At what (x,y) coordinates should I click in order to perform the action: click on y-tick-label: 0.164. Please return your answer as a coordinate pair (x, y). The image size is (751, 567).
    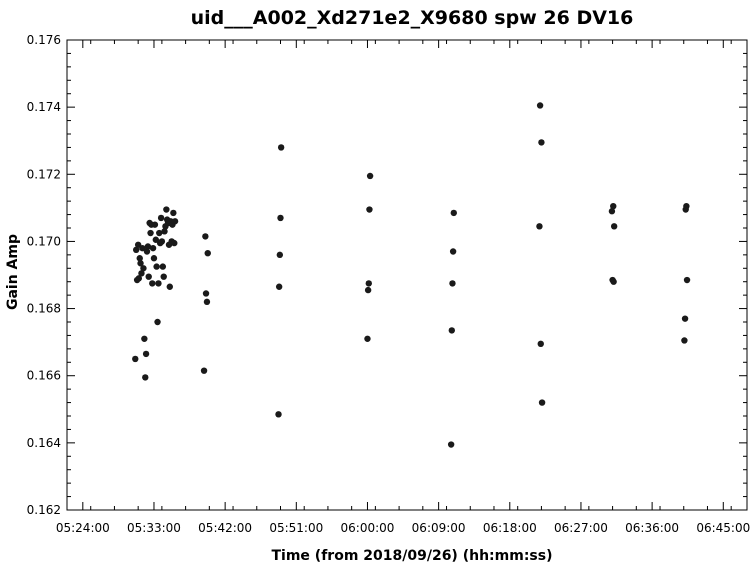
    Looking at the image, I should click on (44, 443).